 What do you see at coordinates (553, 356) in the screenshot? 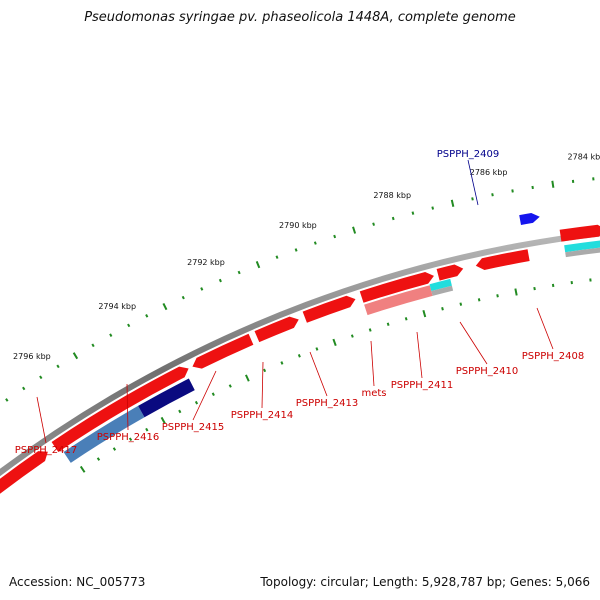
I see `gene-label: PSPPH_2408` at bounding box center [553, 356].